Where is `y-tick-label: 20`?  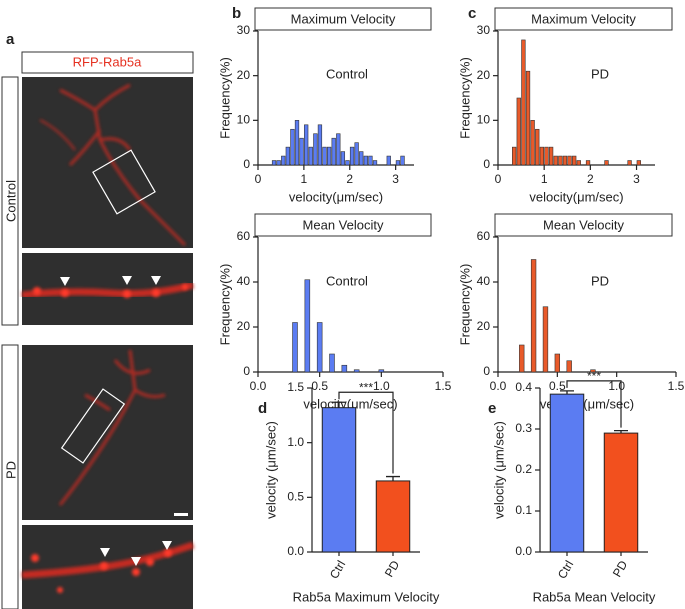 y-tick-label: 20 is located at coordinates (484, 326).